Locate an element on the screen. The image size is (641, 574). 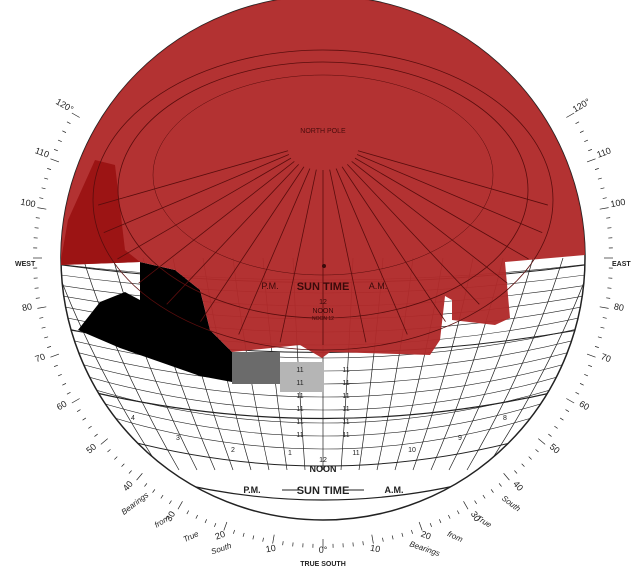
lower-hour-label: 10 is located at coordinates (412, 450).